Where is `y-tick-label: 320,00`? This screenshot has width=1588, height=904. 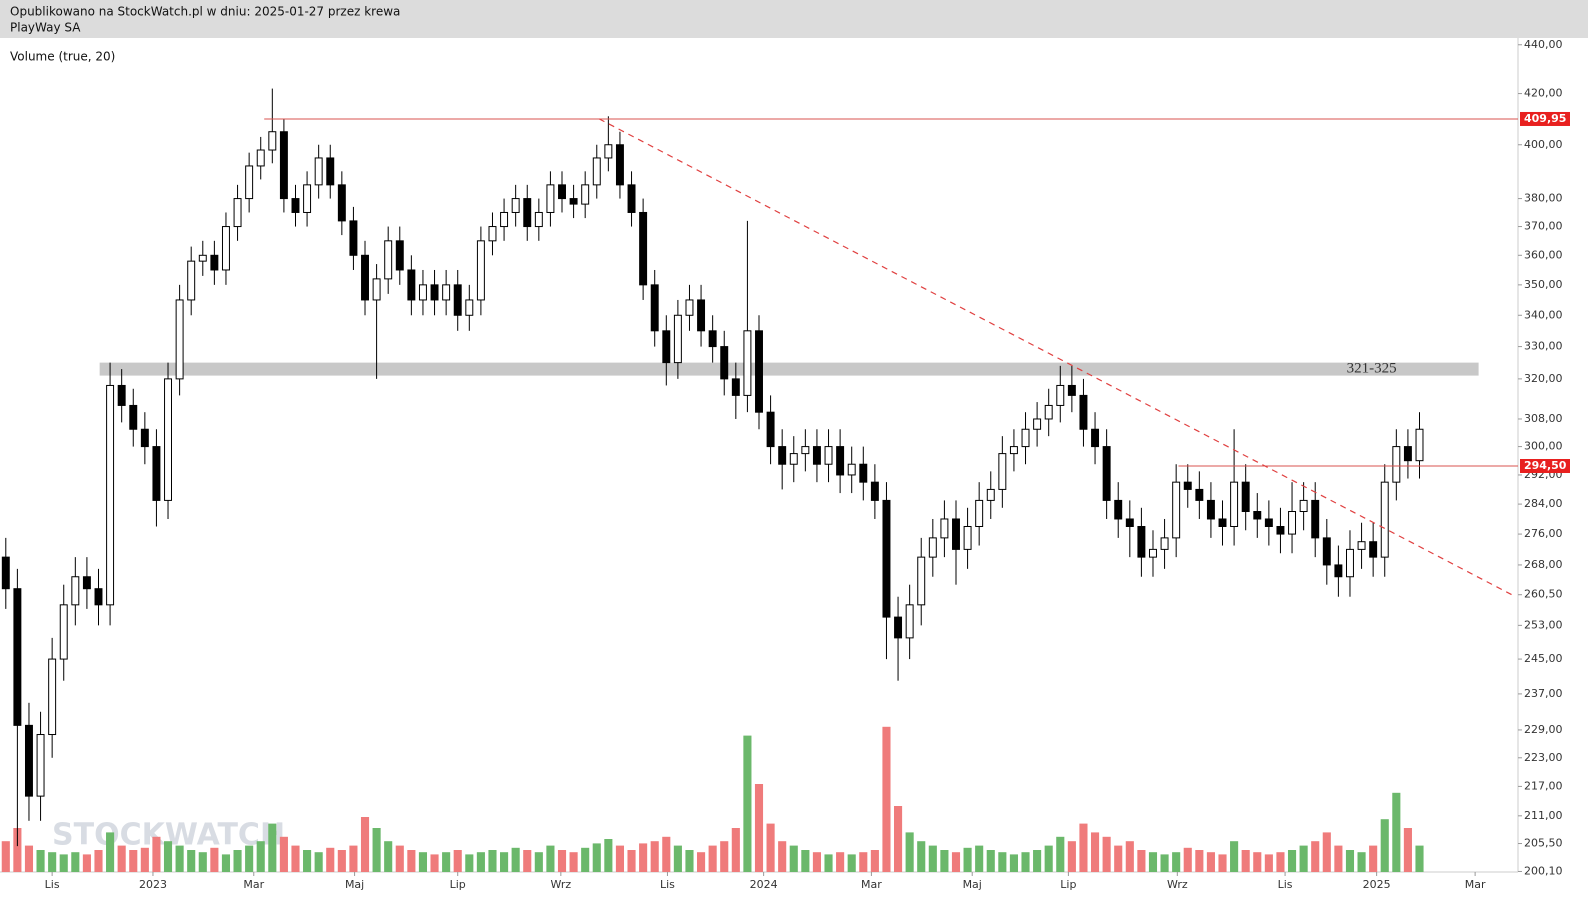
y-tick-label: 320,00 is located at coordinates (1543, 378).